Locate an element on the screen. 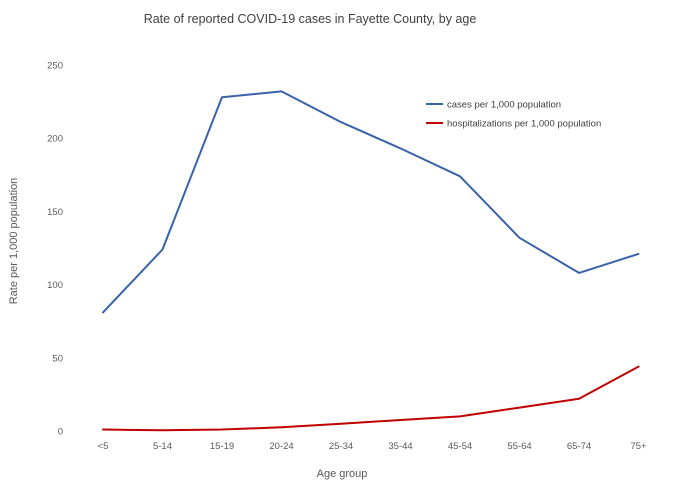  y-tick-label: 100 is located at coordinates (55, 285).